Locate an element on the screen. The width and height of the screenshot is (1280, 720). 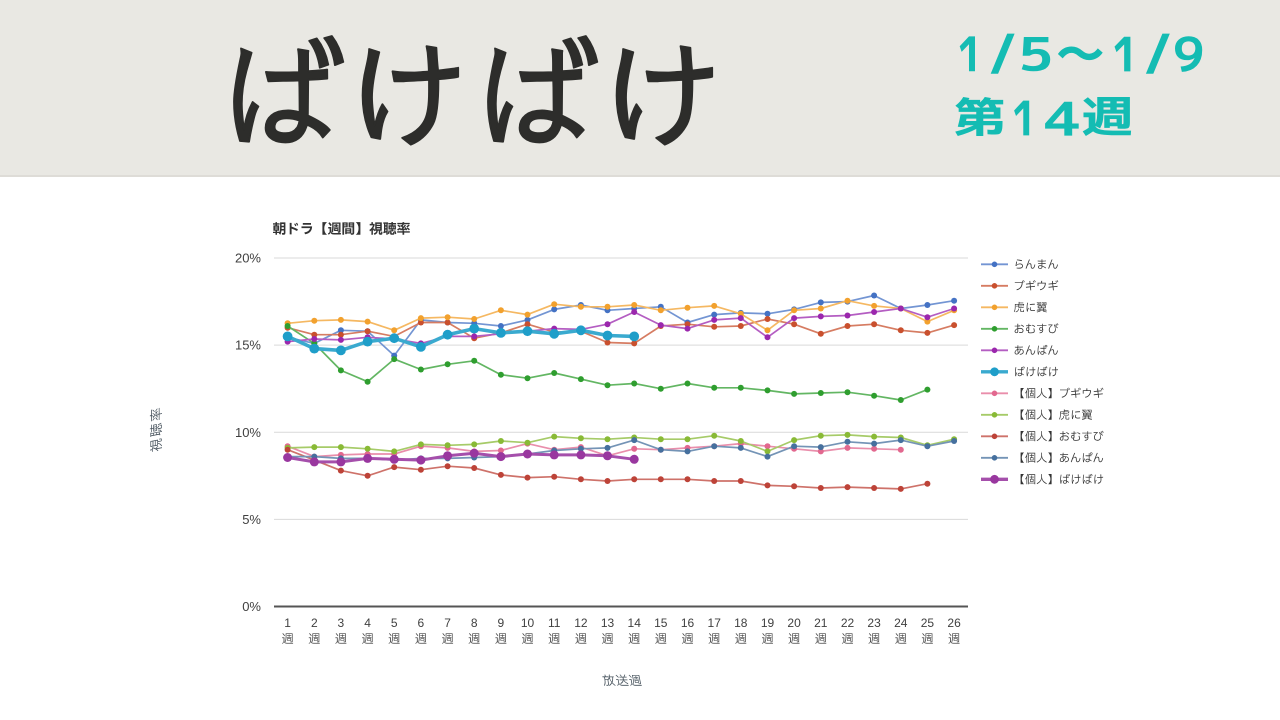
svg-text: 7 is located at coordinates (447, 623).